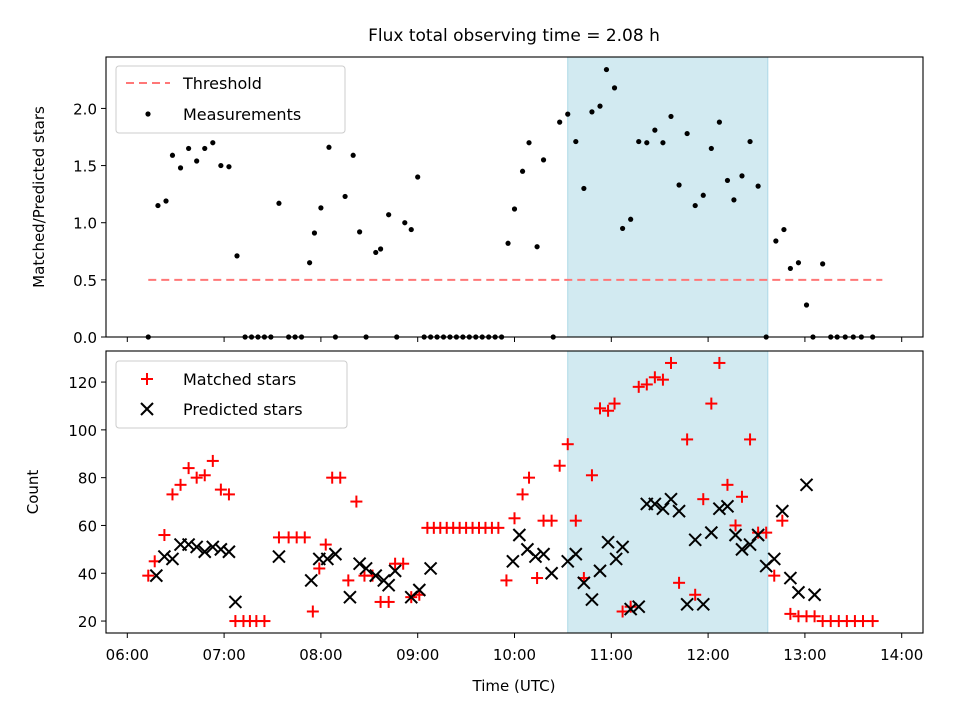  Describe the element at coordinates (243, 409) in the screenshot. I see `predicted-legend-label: Predicted stars` at that location.